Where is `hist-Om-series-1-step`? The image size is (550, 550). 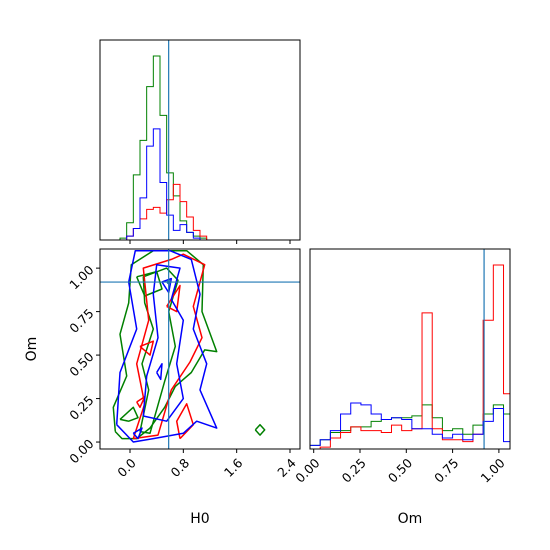 hist-Om-series-1-step is located at coordinates (410, 356).